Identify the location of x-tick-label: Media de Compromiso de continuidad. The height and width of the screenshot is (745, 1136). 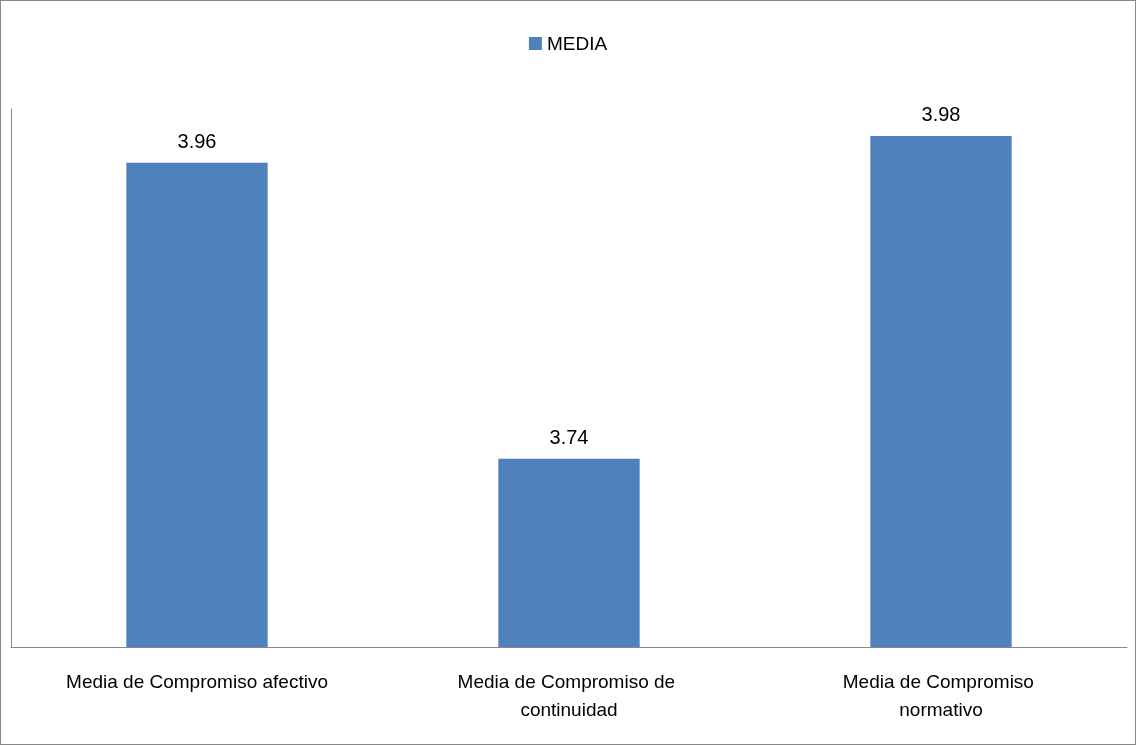
(569, 695).